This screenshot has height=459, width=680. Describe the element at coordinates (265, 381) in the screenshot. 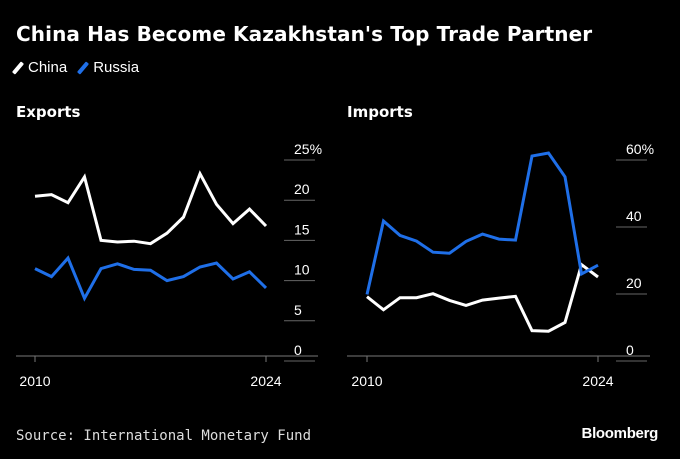

I see `exports-xtick-label-1: 2024` at that location.